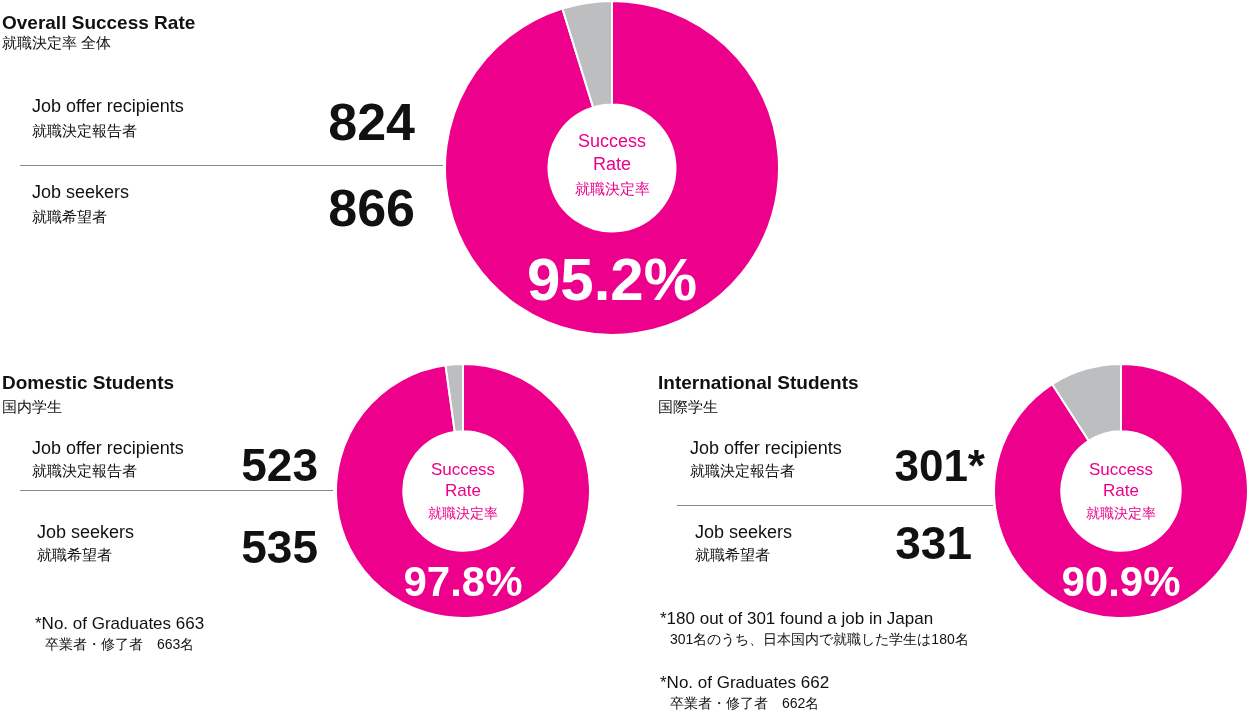  I want to click on text: 523, so click(279, 465).